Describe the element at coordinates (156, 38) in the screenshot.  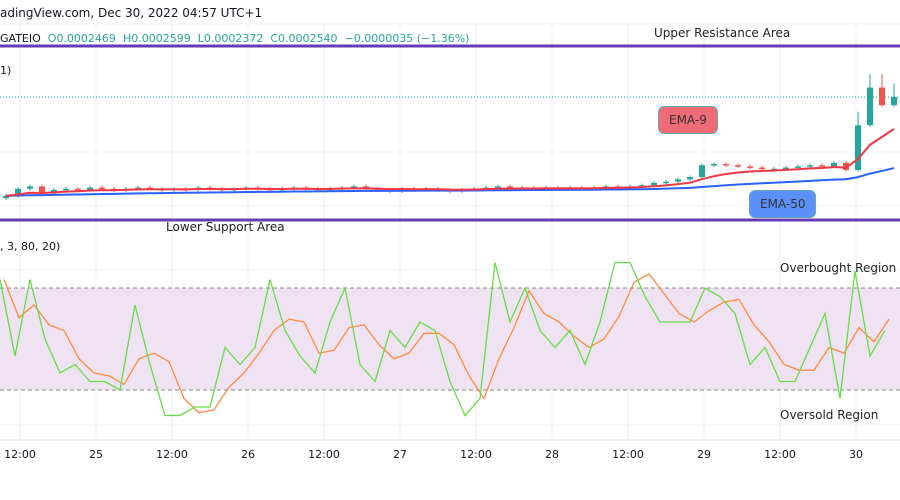
I see `high-value: H0.0002599` at that location.